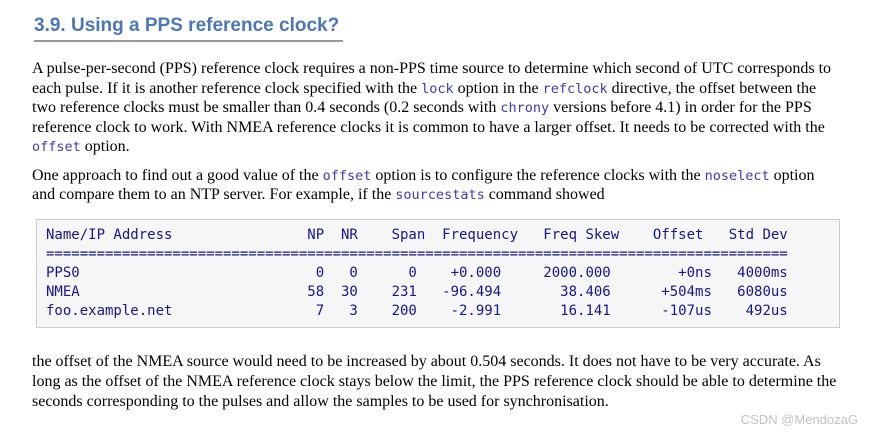 The height and width of the screenshot is (435, 870). Describe the element at coordinates (437, 88) in the screenshot. I see `inline-code: lock` at that location.